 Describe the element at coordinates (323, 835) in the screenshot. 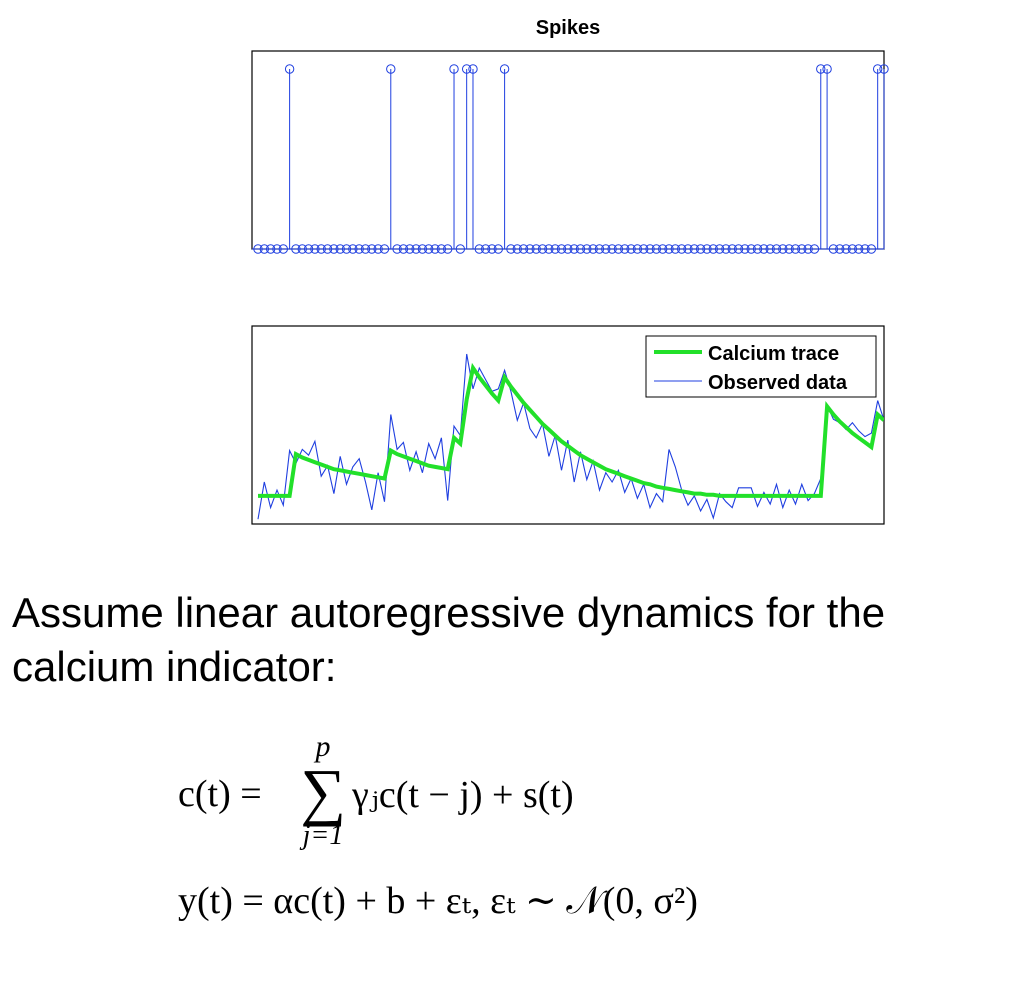

I see `sum-lower-limit: j=1` at that location.